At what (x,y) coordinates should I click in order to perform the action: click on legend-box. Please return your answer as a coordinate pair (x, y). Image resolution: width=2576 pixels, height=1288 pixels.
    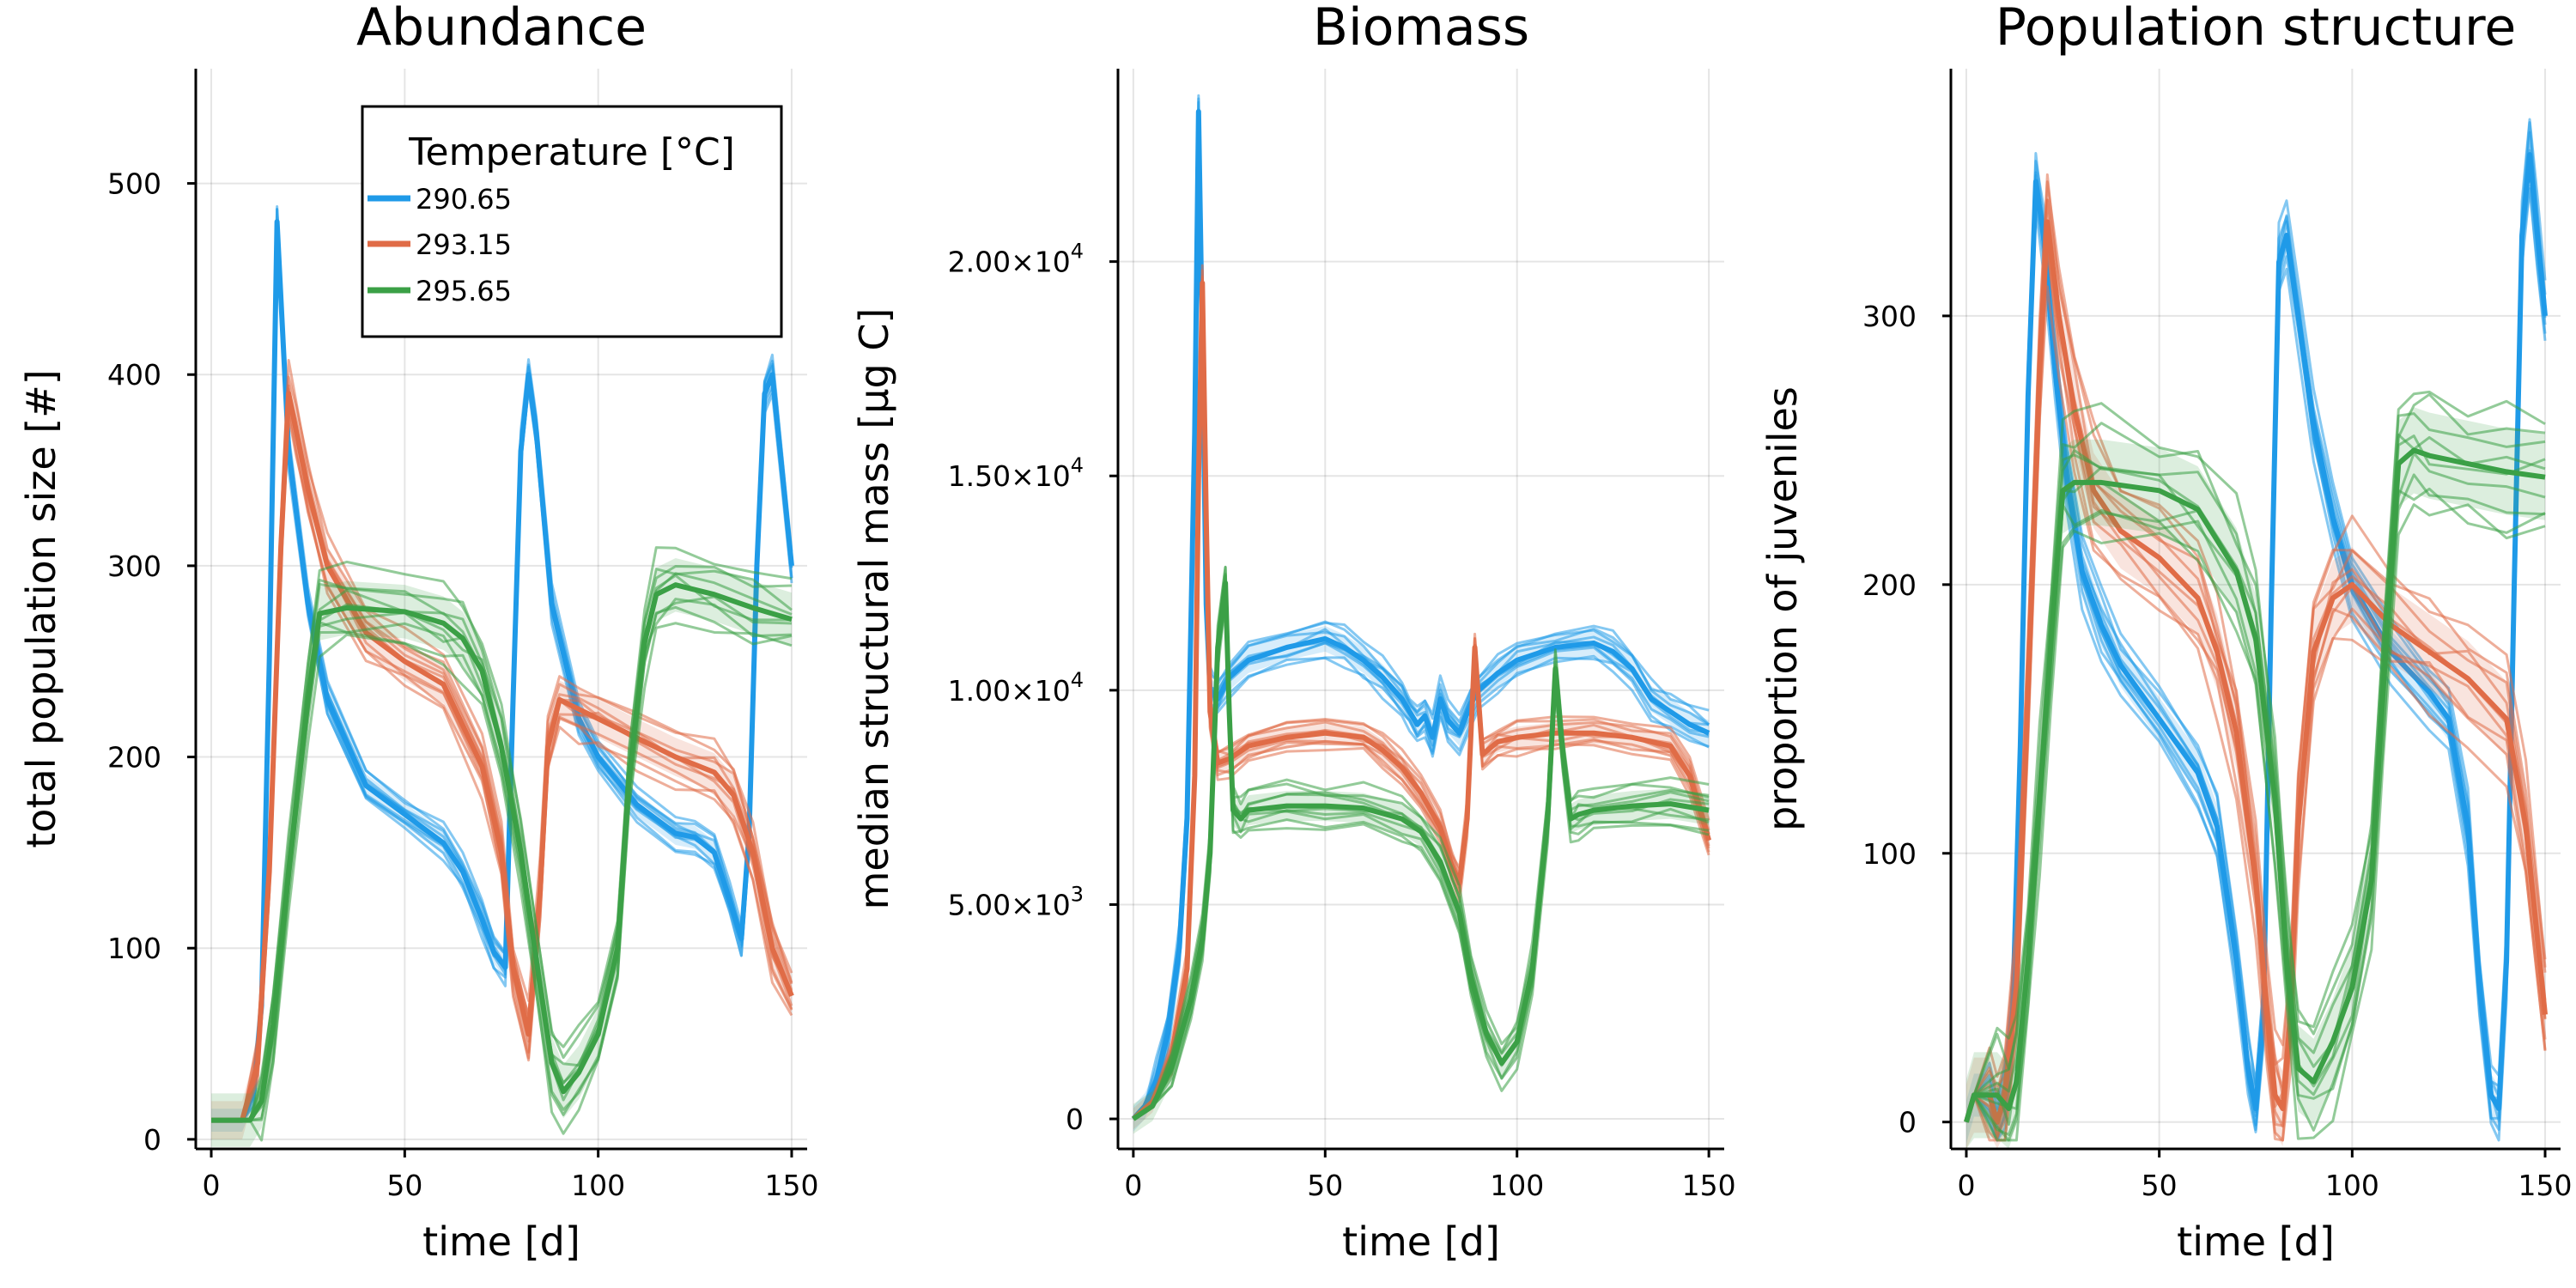
    Looking at the image, I should click on (572, 221).